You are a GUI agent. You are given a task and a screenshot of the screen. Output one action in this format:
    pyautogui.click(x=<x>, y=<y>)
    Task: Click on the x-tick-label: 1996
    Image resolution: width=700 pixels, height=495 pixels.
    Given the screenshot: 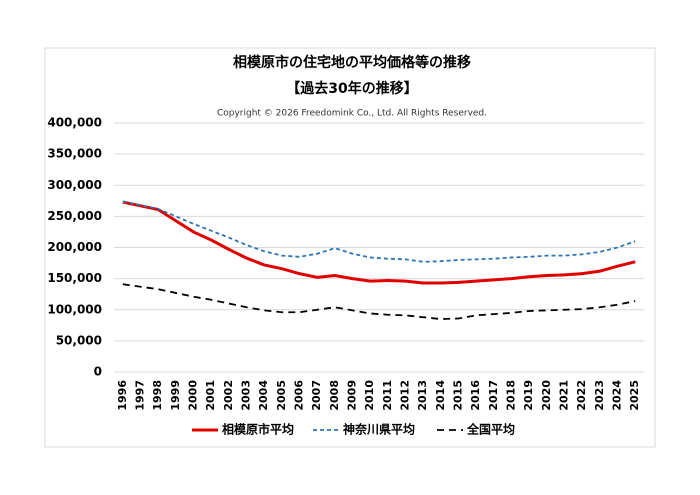 What is the action you would take?
    pyautogui.click(x=122, y=395)
    